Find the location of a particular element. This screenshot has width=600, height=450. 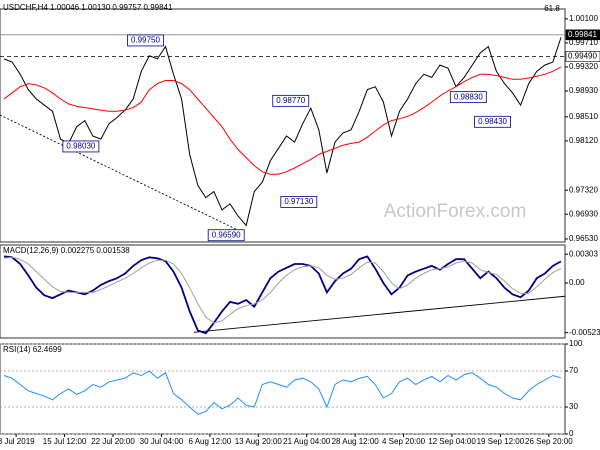

price-label: 0.98430 is located at coordinates (492, 121).